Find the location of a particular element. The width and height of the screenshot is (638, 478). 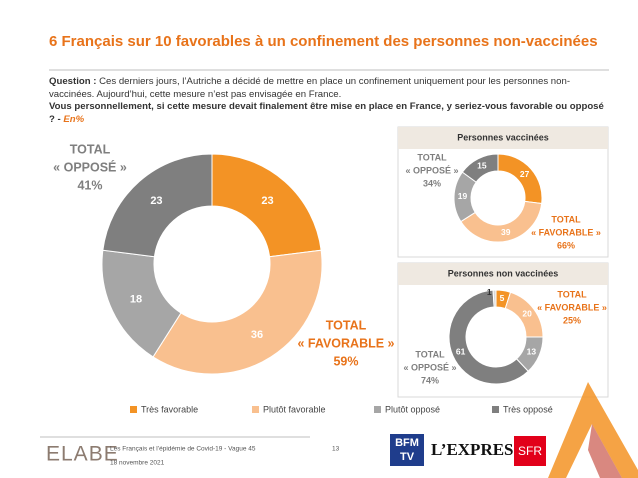

legend-label: Très opposé is located at coordinates (528, 409).